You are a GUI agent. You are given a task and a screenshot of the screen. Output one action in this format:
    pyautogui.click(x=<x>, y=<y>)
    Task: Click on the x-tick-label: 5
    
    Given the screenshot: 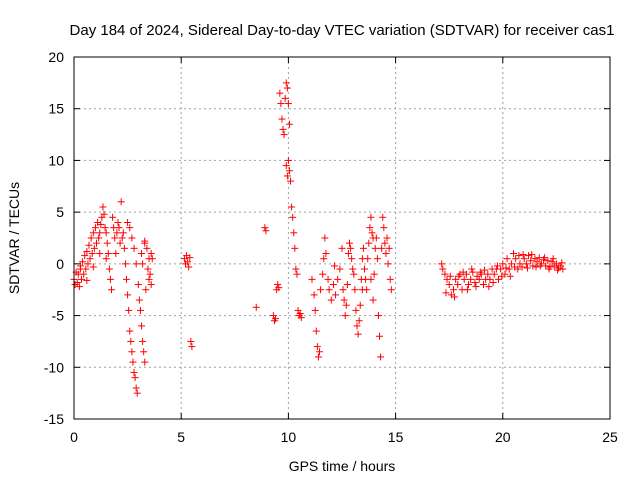 What is the action you would take?
    pyautogui.click(x=181, y=437)
    